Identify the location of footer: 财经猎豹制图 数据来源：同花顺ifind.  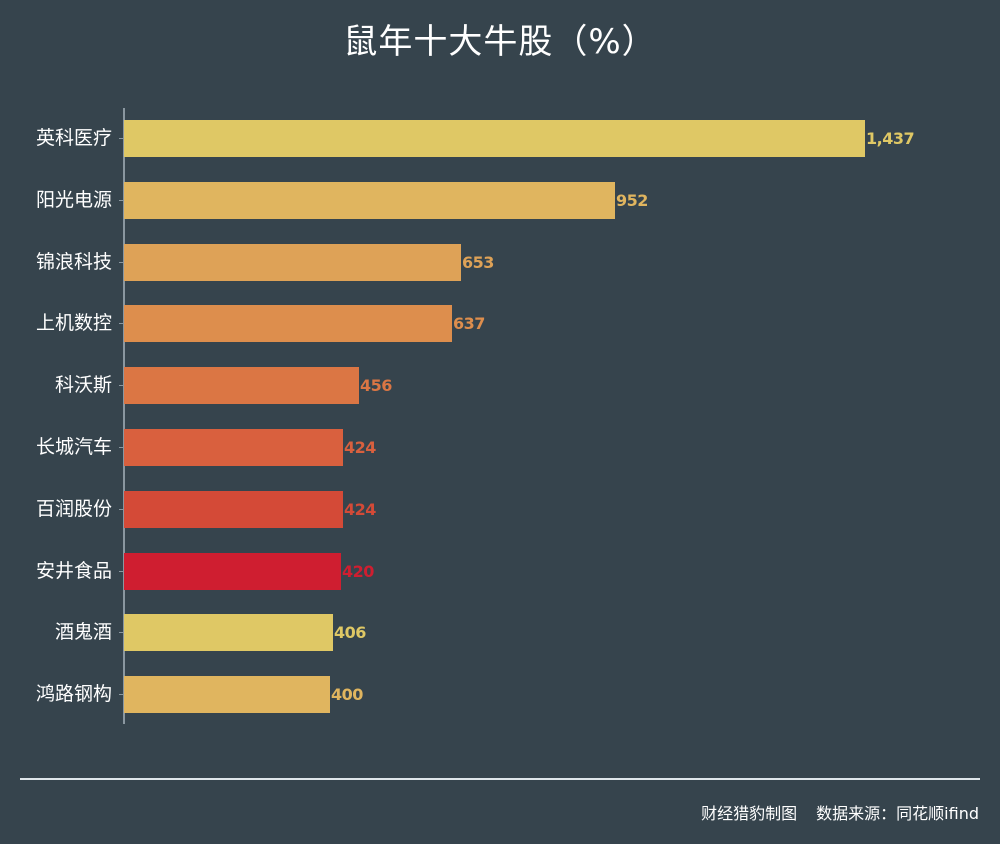
(840, 812).